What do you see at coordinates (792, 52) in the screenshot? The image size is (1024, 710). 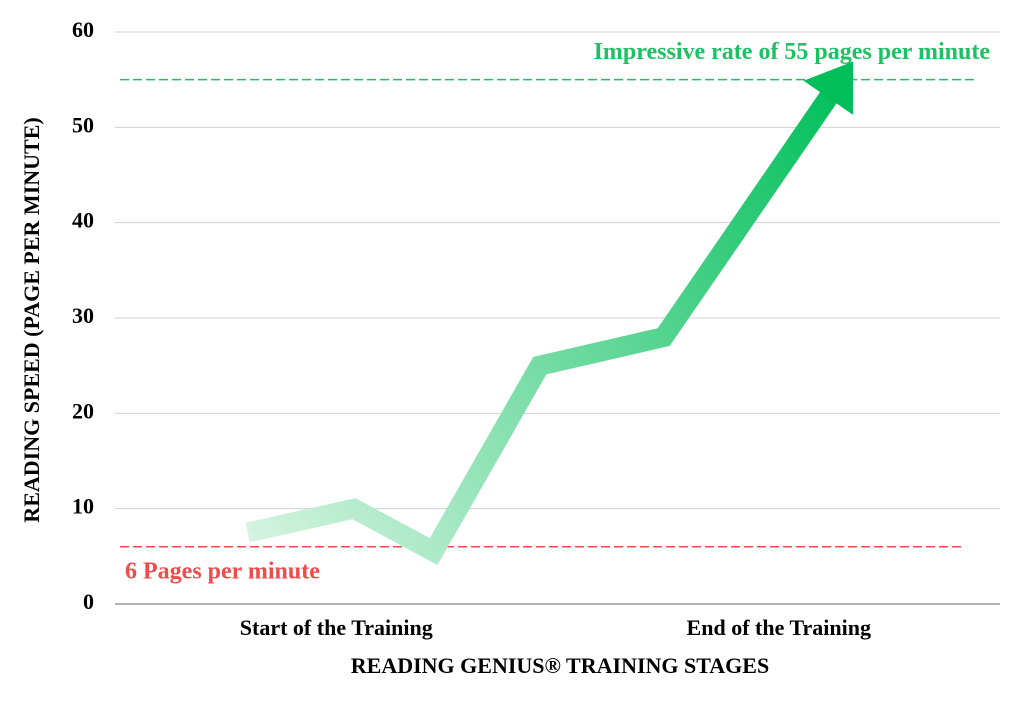 I see `reference-label: Impressive rate of 55 pages per minute` at bounding box center [792, 52].